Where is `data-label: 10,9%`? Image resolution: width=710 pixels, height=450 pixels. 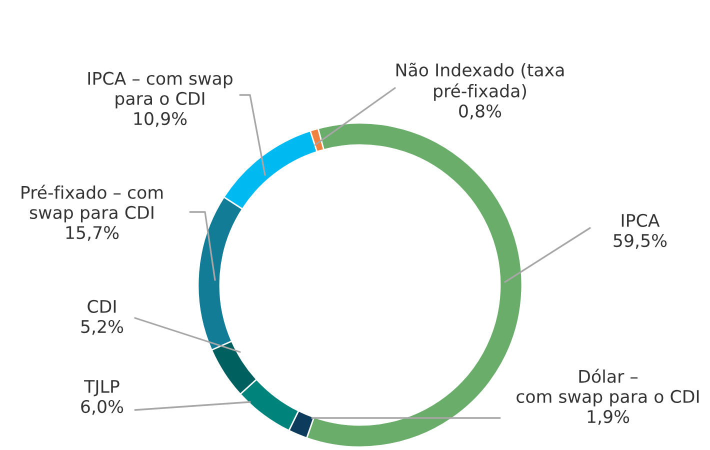
data-label: 10,9% is located at coordinates (160, 119).